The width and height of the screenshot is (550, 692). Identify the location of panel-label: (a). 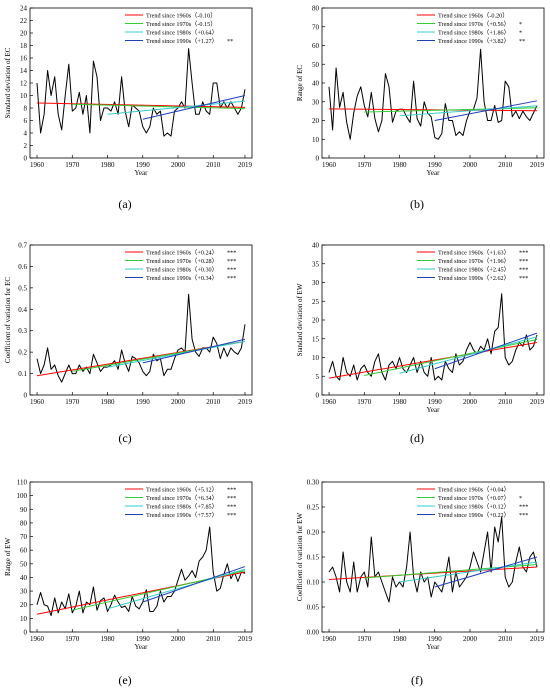
(124, 204).